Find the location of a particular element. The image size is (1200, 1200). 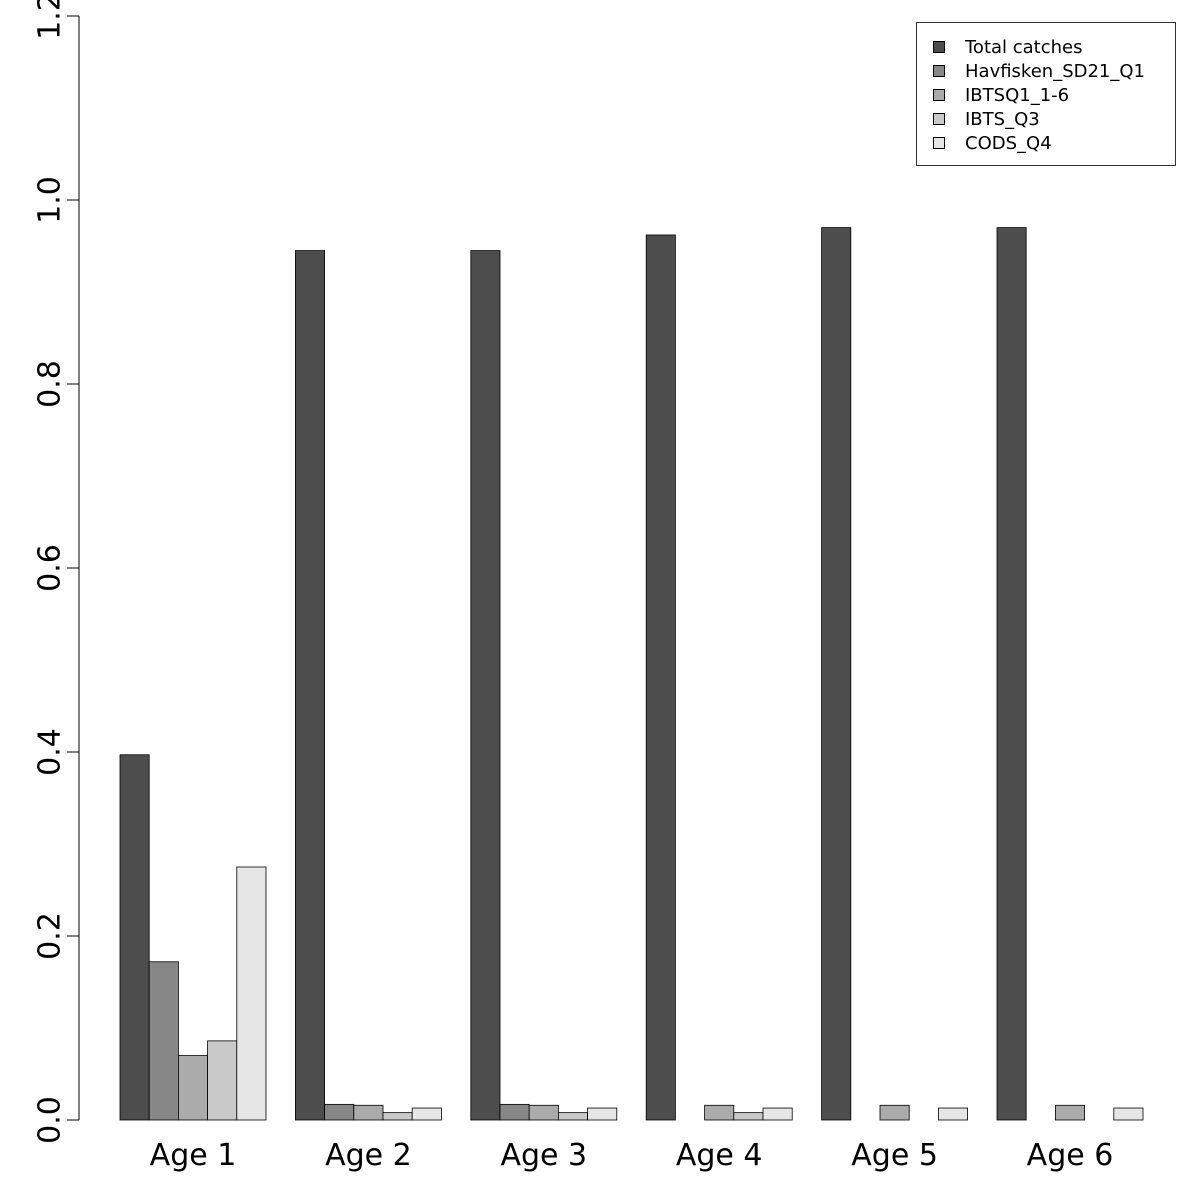

x-tick-label: Age 4 is located at coordinates (719, 1155).